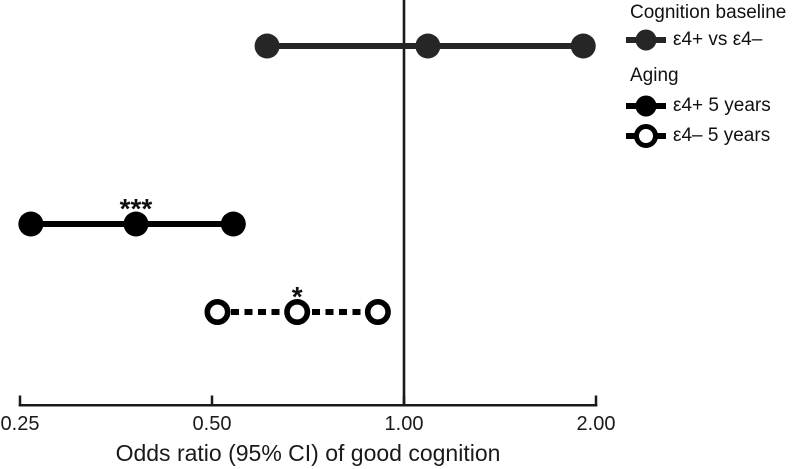  I want to click on open-dot-icon, so click(646, 136).